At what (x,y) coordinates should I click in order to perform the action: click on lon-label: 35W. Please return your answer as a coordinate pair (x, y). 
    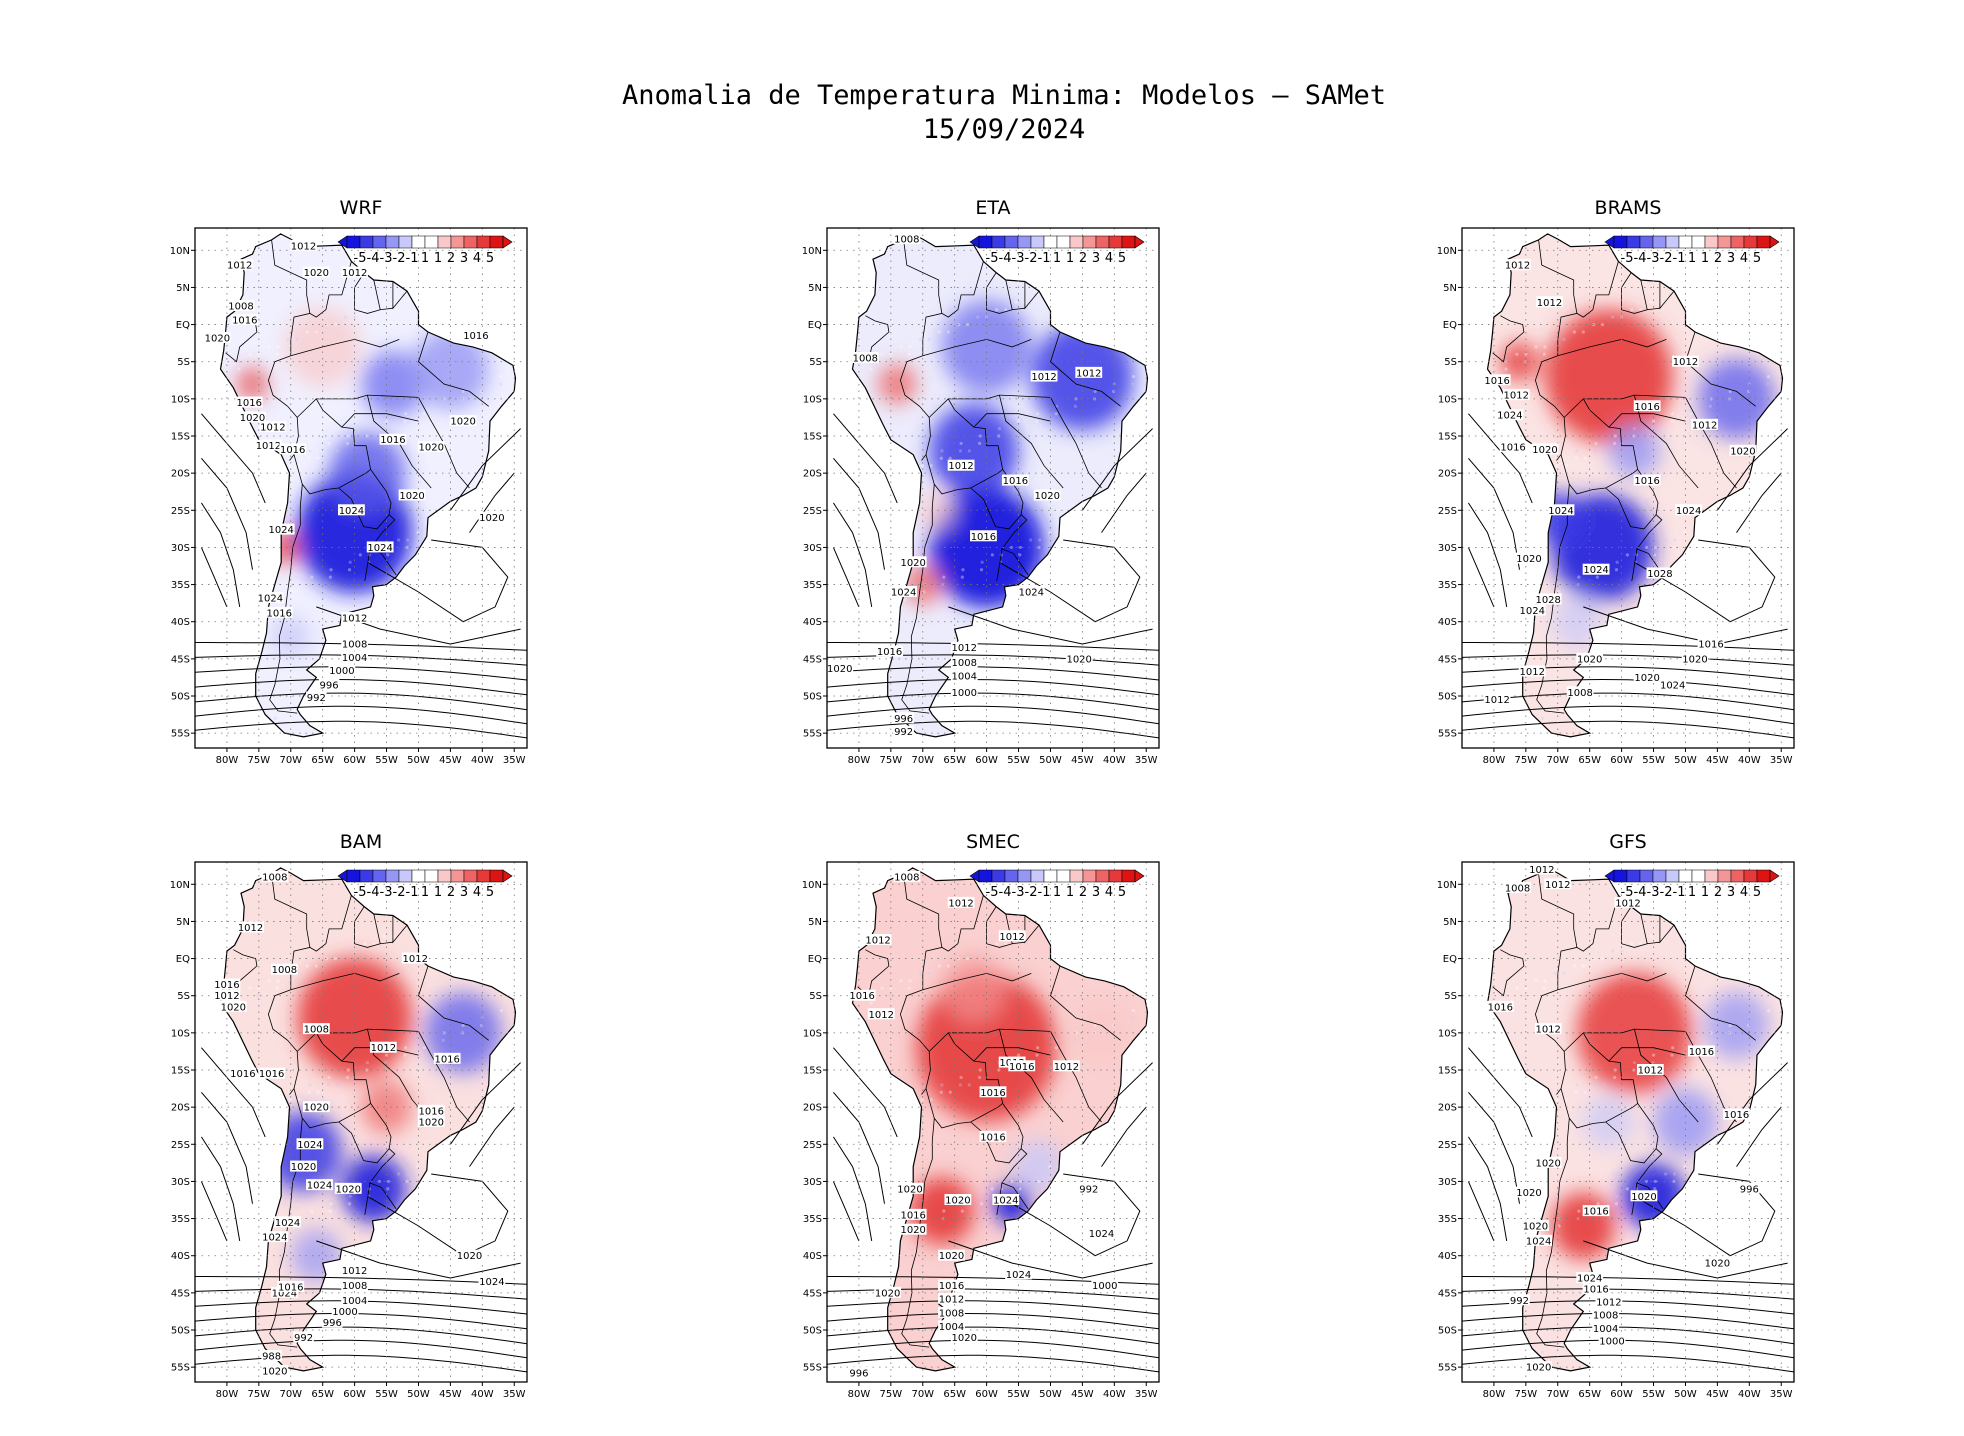
    Looking at the image, I should click on (1146, 760).